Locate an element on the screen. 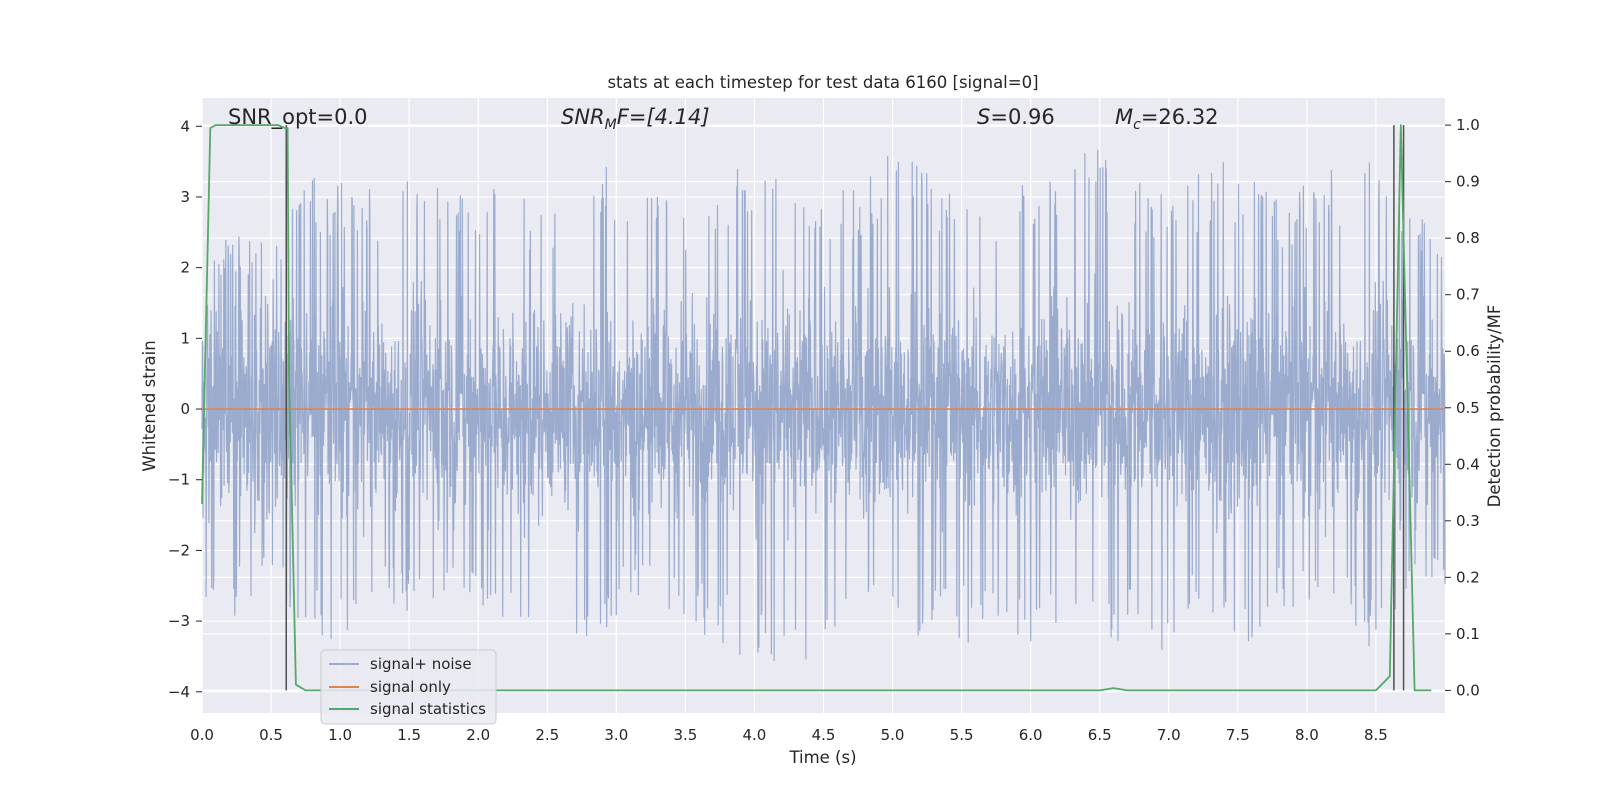  x-axis-label: Time (s) is located at coordinates (822, 757).